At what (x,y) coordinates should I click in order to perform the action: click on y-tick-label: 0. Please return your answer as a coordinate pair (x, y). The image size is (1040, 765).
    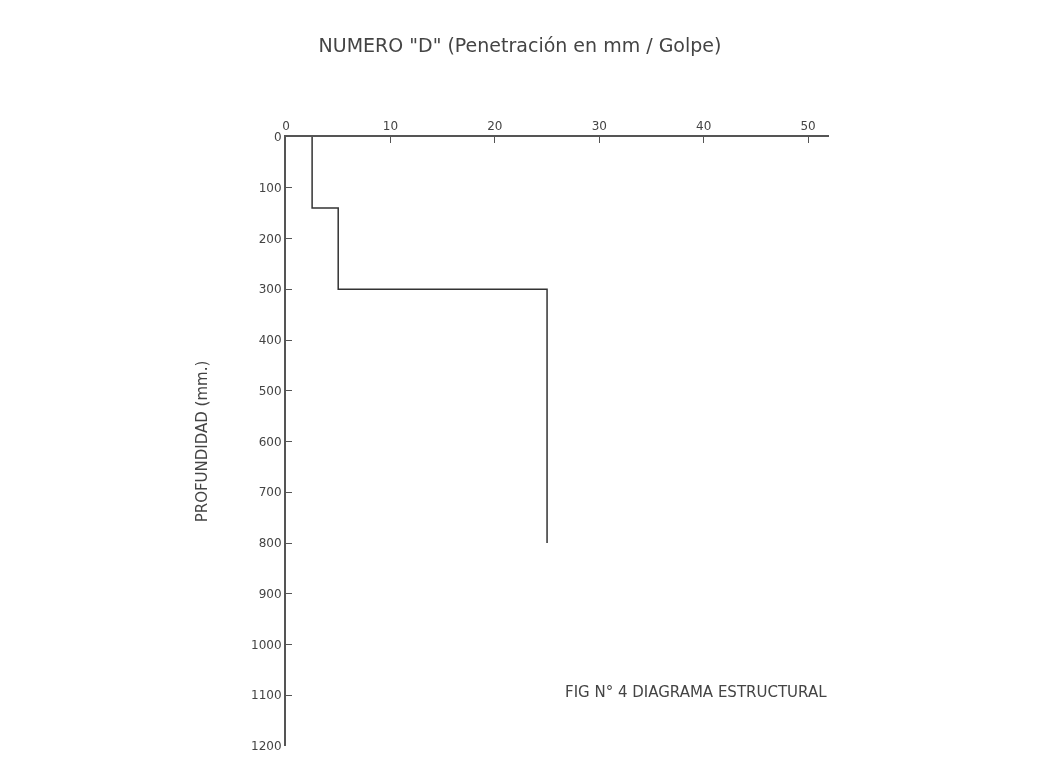
    Looking at the image, I should click on (277, 137).